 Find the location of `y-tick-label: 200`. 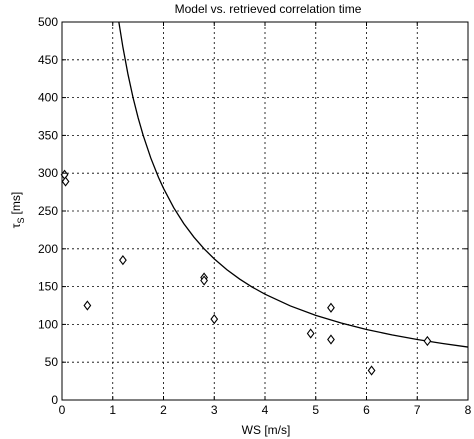

y-tick-label: 200 is located at coordinates (48, 249).